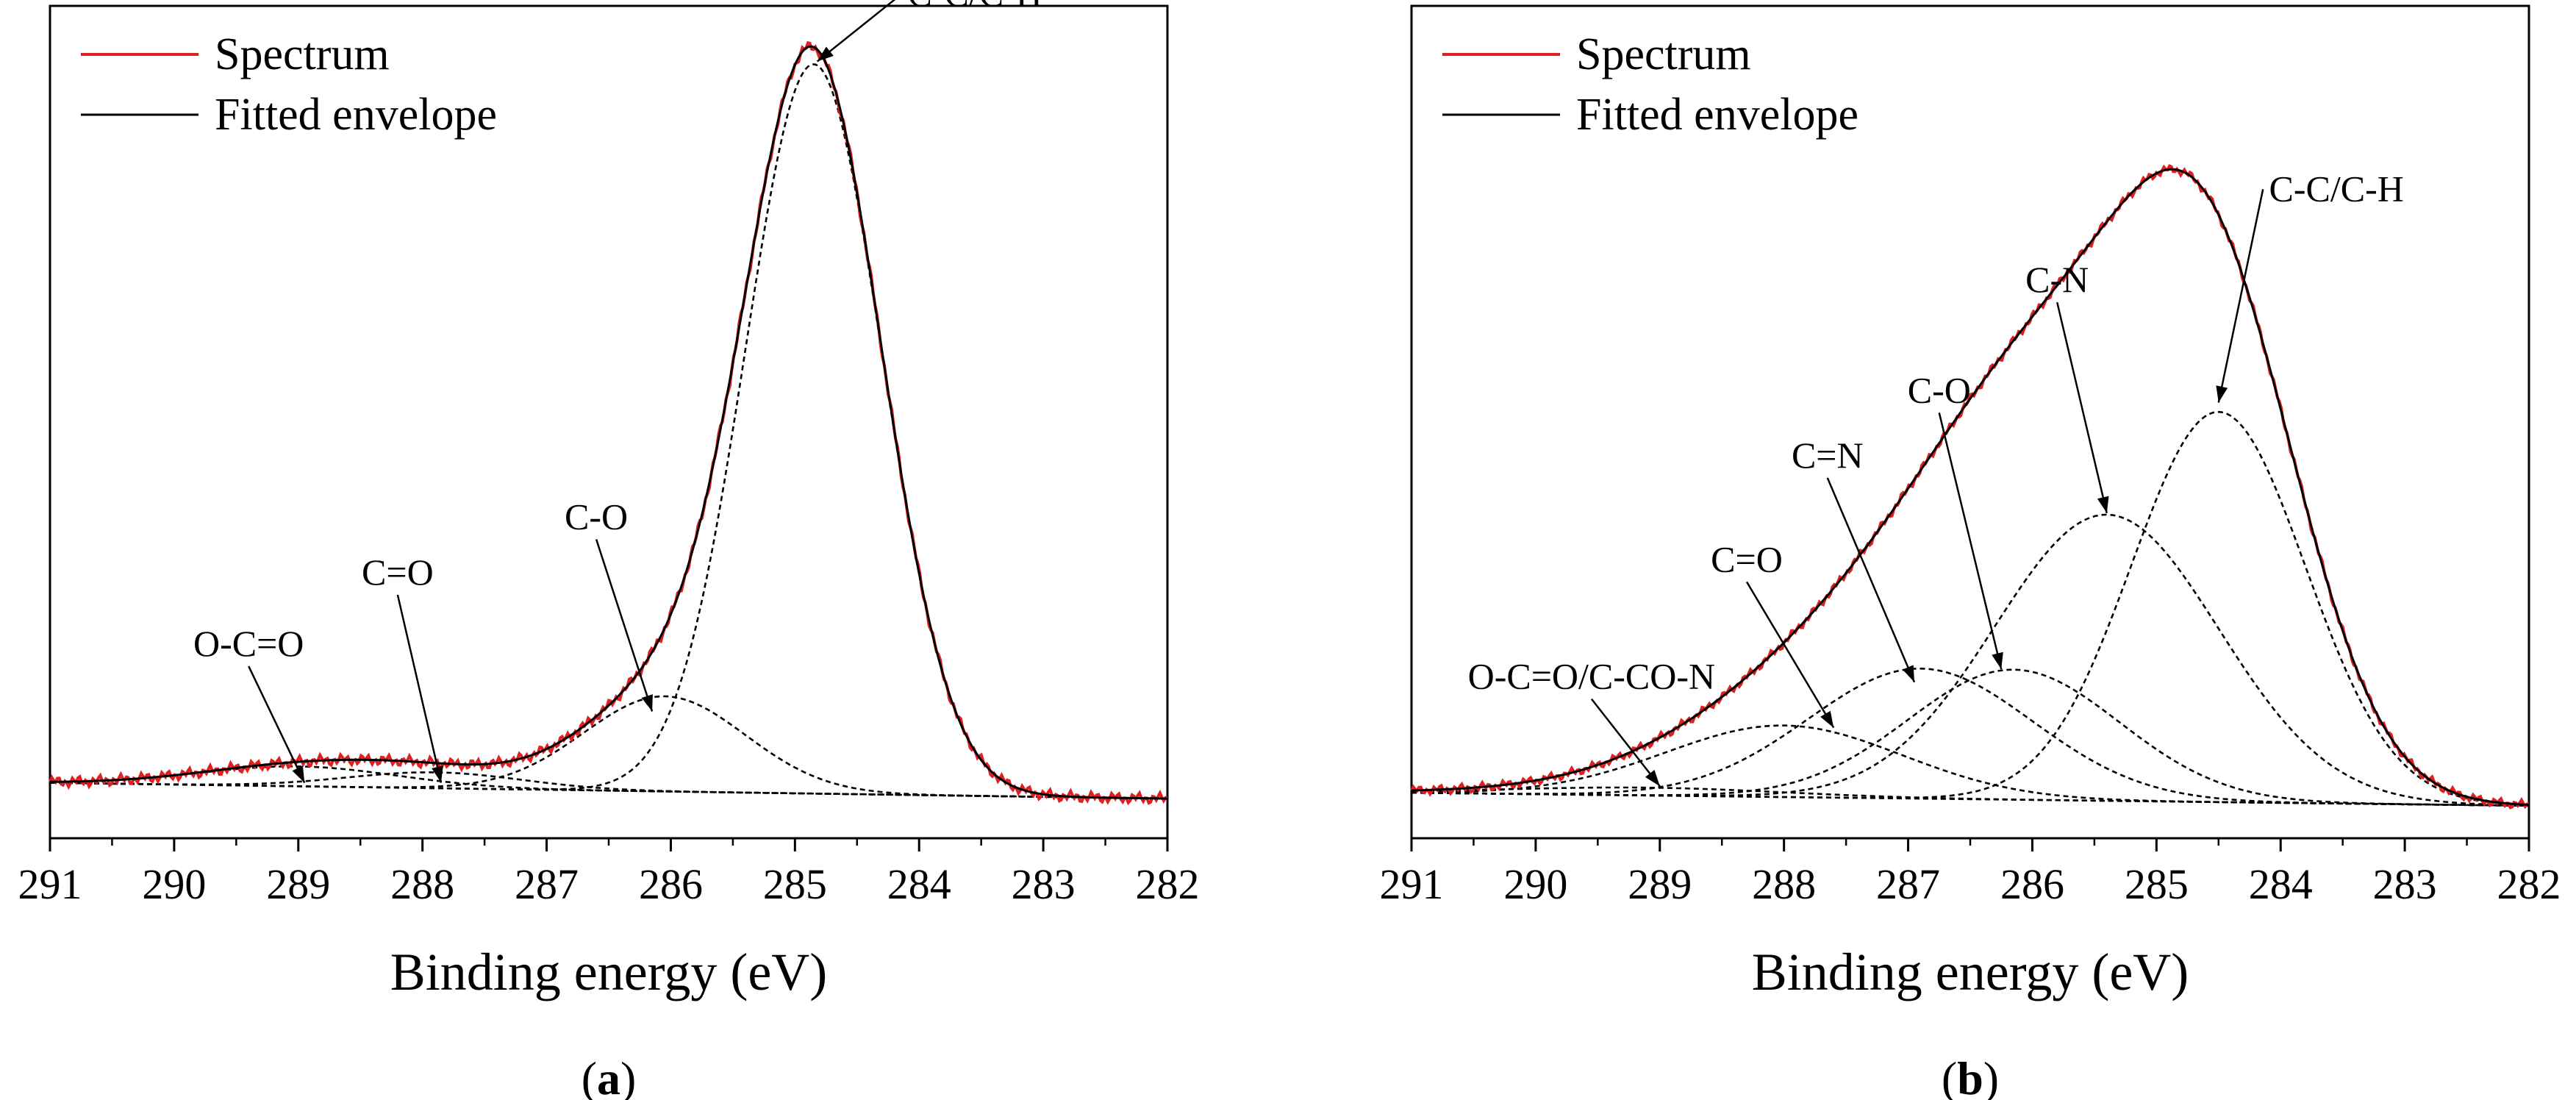  I want to click on component-peak-o-c-o-c-co-n, so click(1971, 797).